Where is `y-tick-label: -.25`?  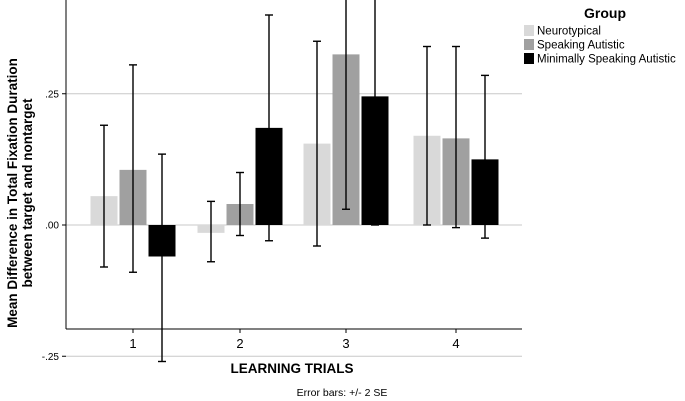 y-tick-label: -.25 is located at coordinates (51, 357).